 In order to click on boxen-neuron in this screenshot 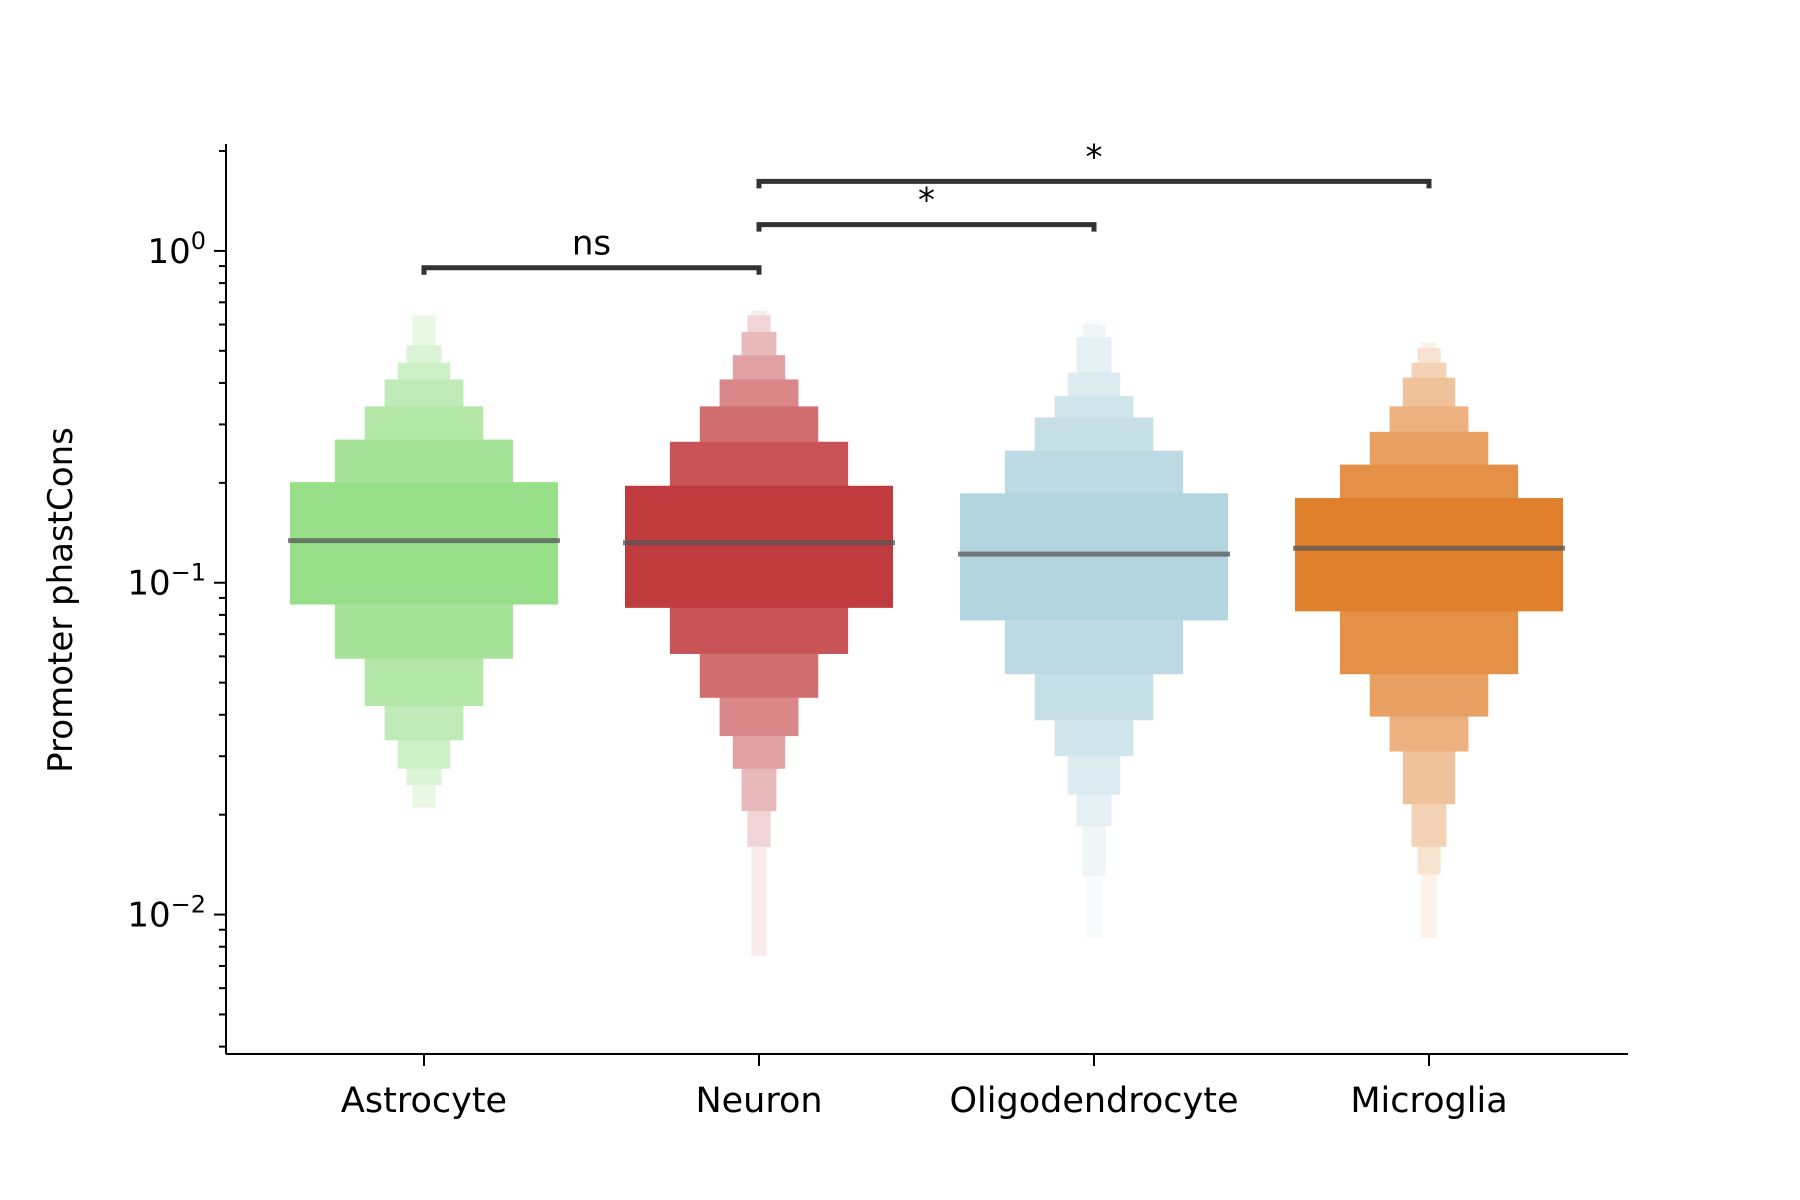, I will do `click(759, 633)`.